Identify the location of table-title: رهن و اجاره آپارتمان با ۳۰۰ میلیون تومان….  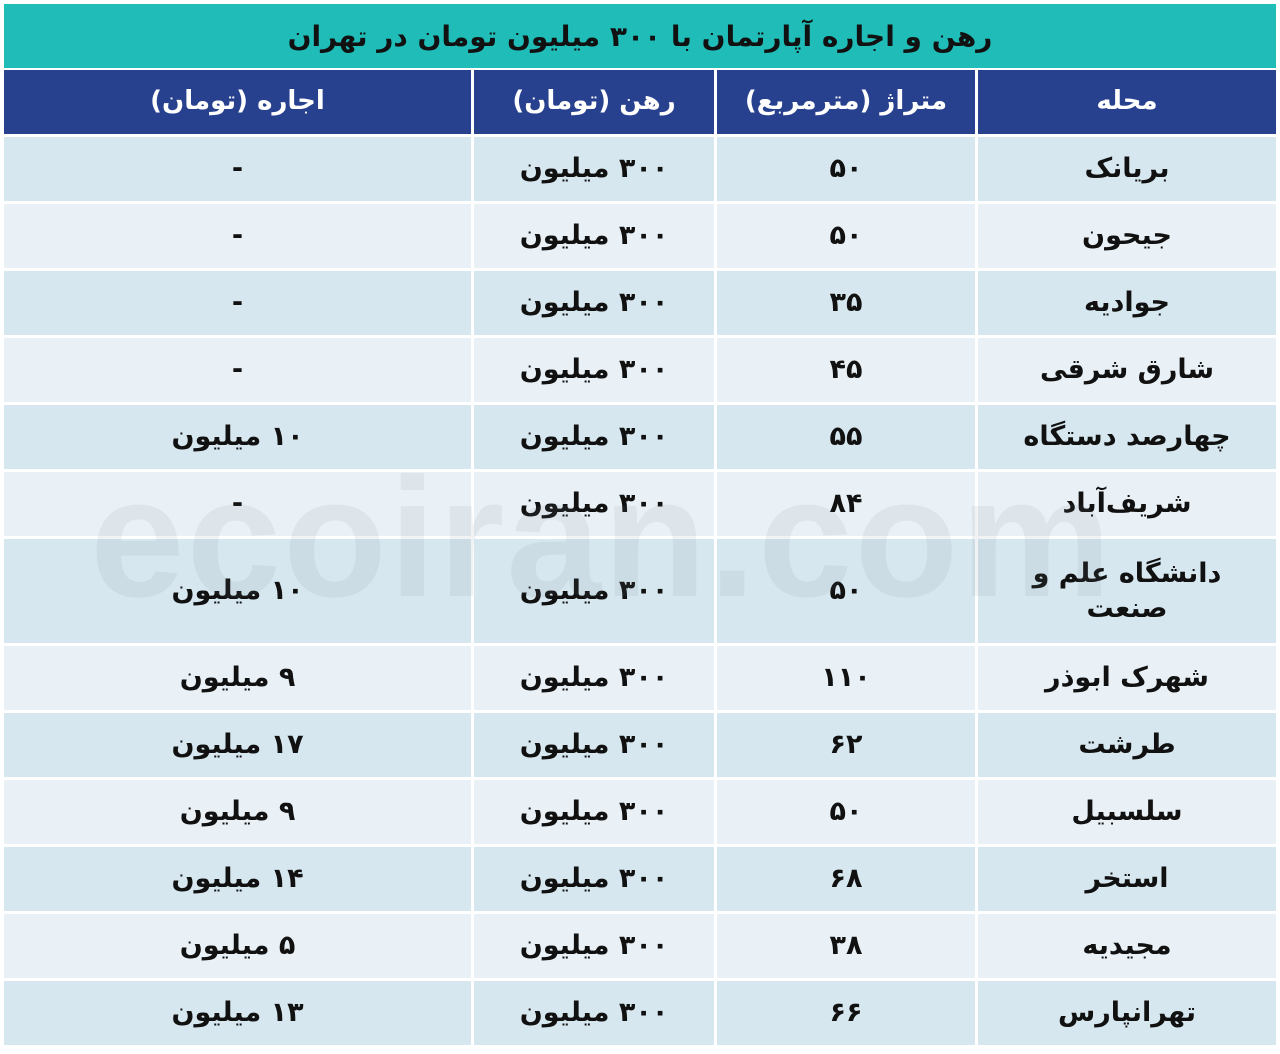
(640, 36).